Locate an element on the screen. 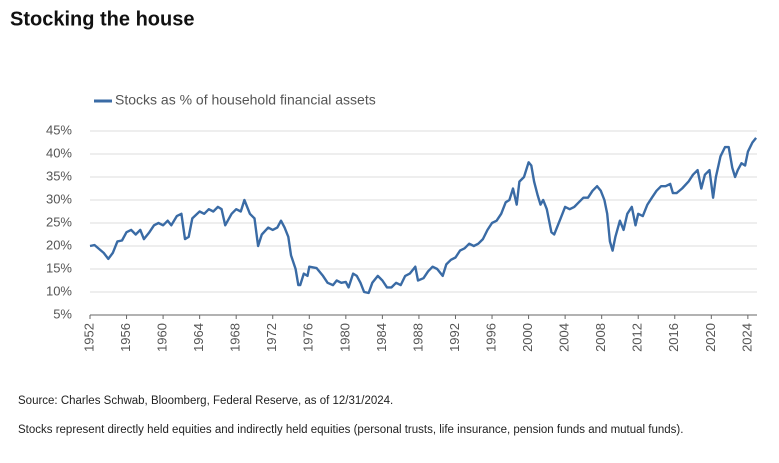 This screenshot has height=463, width=779. y-tick-label: 20% is located at coordinates (59, 244).